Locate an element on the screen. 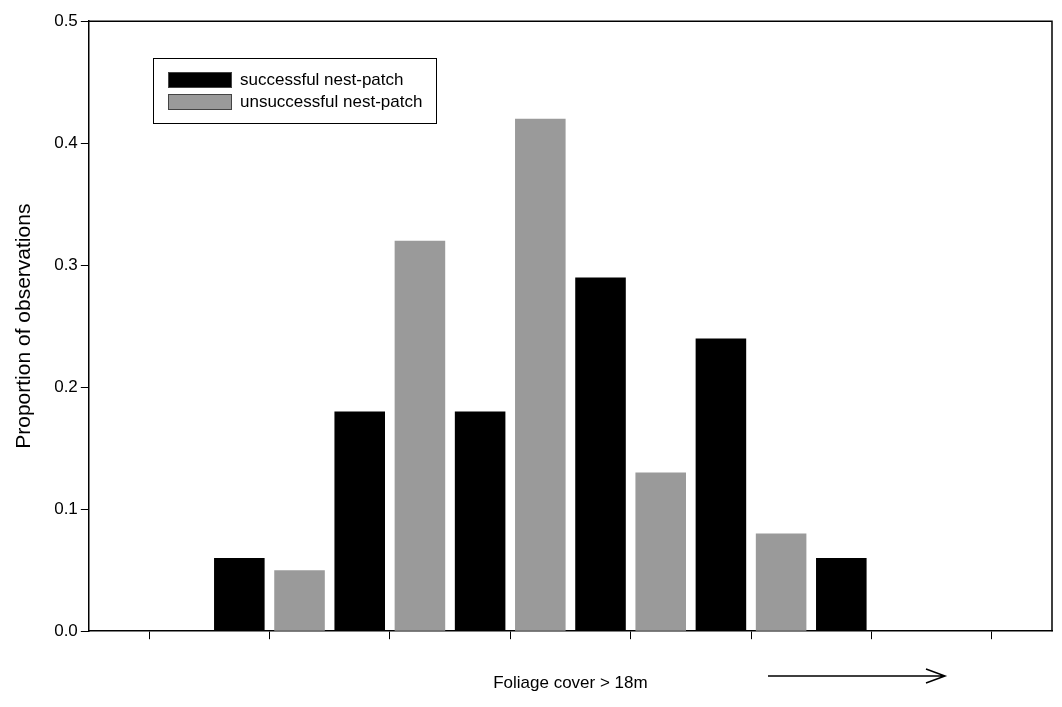 Image resolution: width=1062 pixels, height=707 pixels. y-tick-label: 0.4 is located at coordinates (66, 142).